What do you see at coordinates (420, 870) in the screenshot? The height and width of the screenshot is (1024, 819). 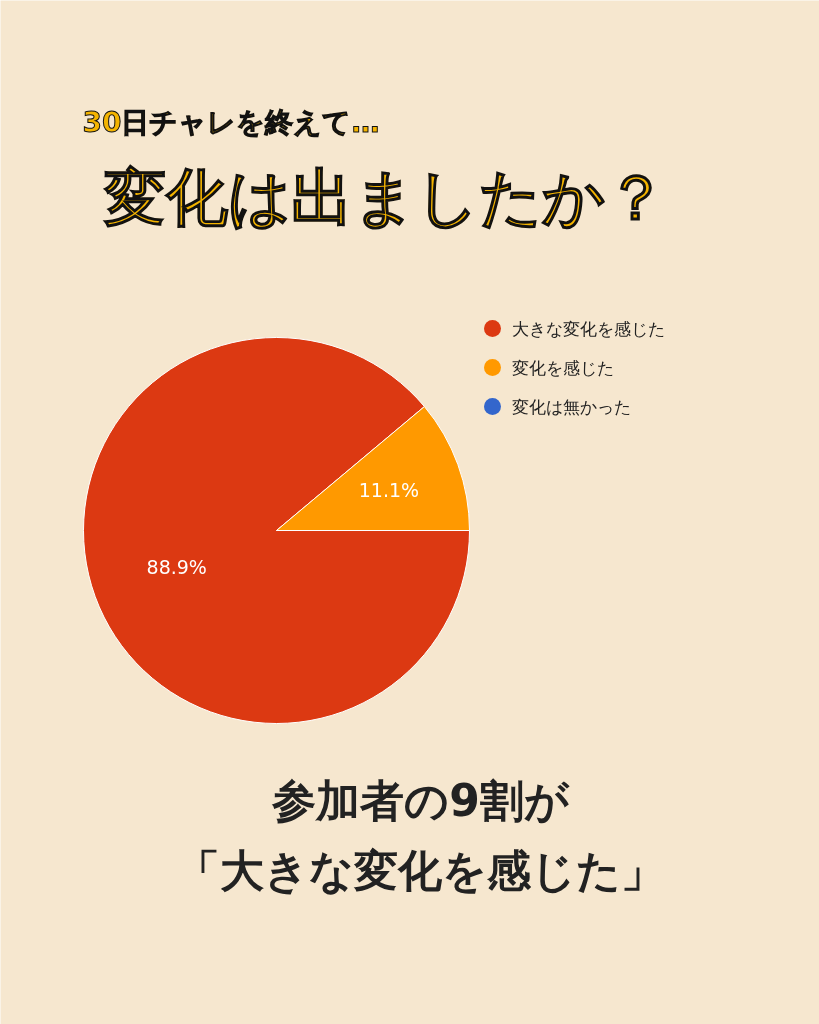 I see `text: 「大きな変化を感じた」` at bounding box center [420, 870].